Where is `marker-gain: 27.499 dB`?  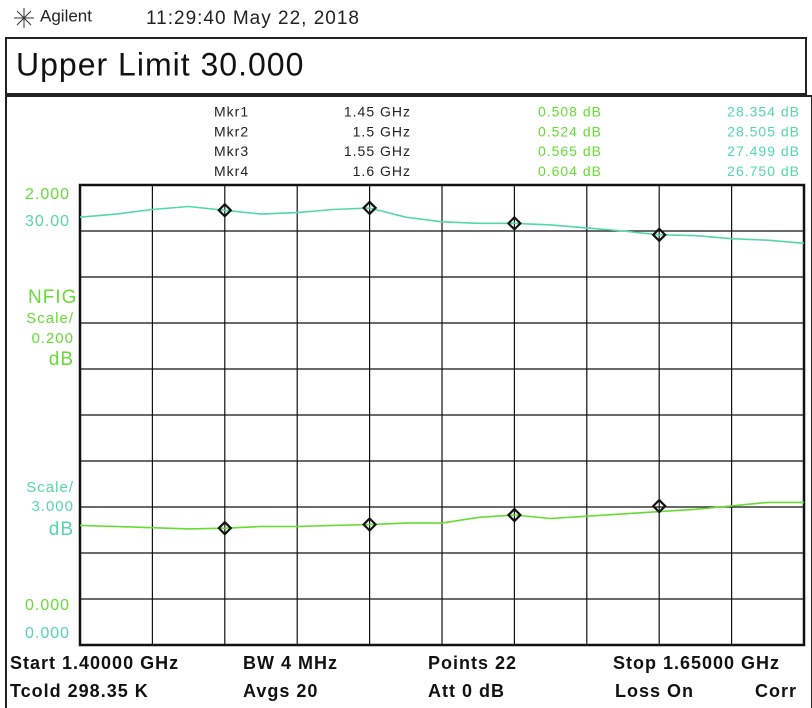 marker-gain: 27.499 dB is located at coordinates (763, 151).